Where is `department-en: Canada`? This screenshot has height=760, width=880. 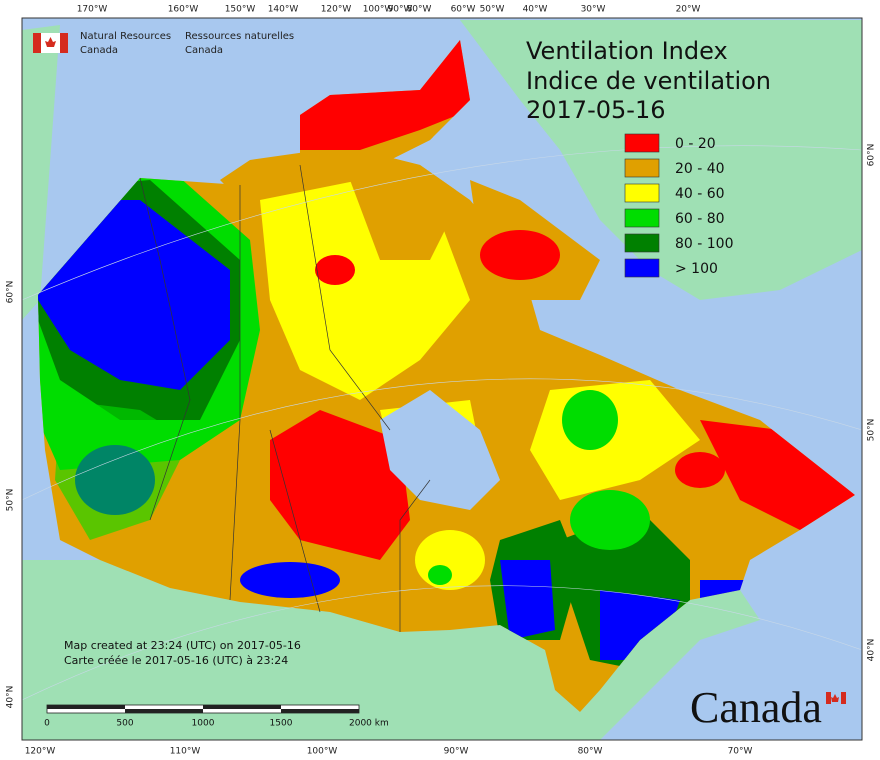 department-en: Canada is located at coordinates (99, 50).